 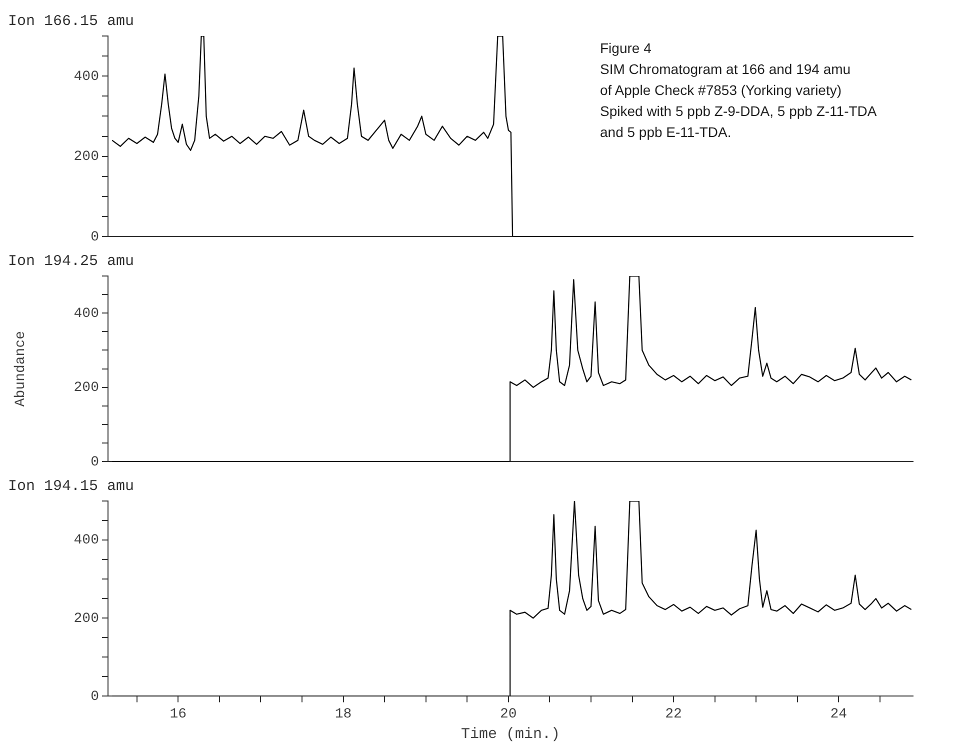 What do you see at coordinates (508, 714) in the screenshot?
I see `x-tick-label: 20` at bounding box center [508, 714].